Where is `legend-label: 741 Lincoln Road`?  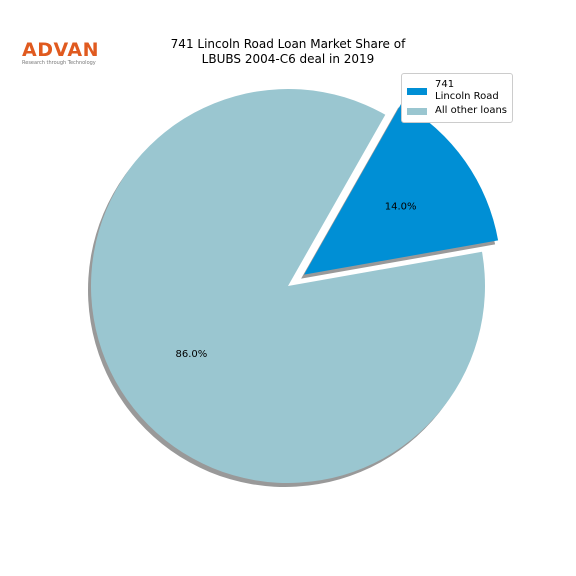
legend-label: 741 Lincoln Road is located at coordinates (467, 90).